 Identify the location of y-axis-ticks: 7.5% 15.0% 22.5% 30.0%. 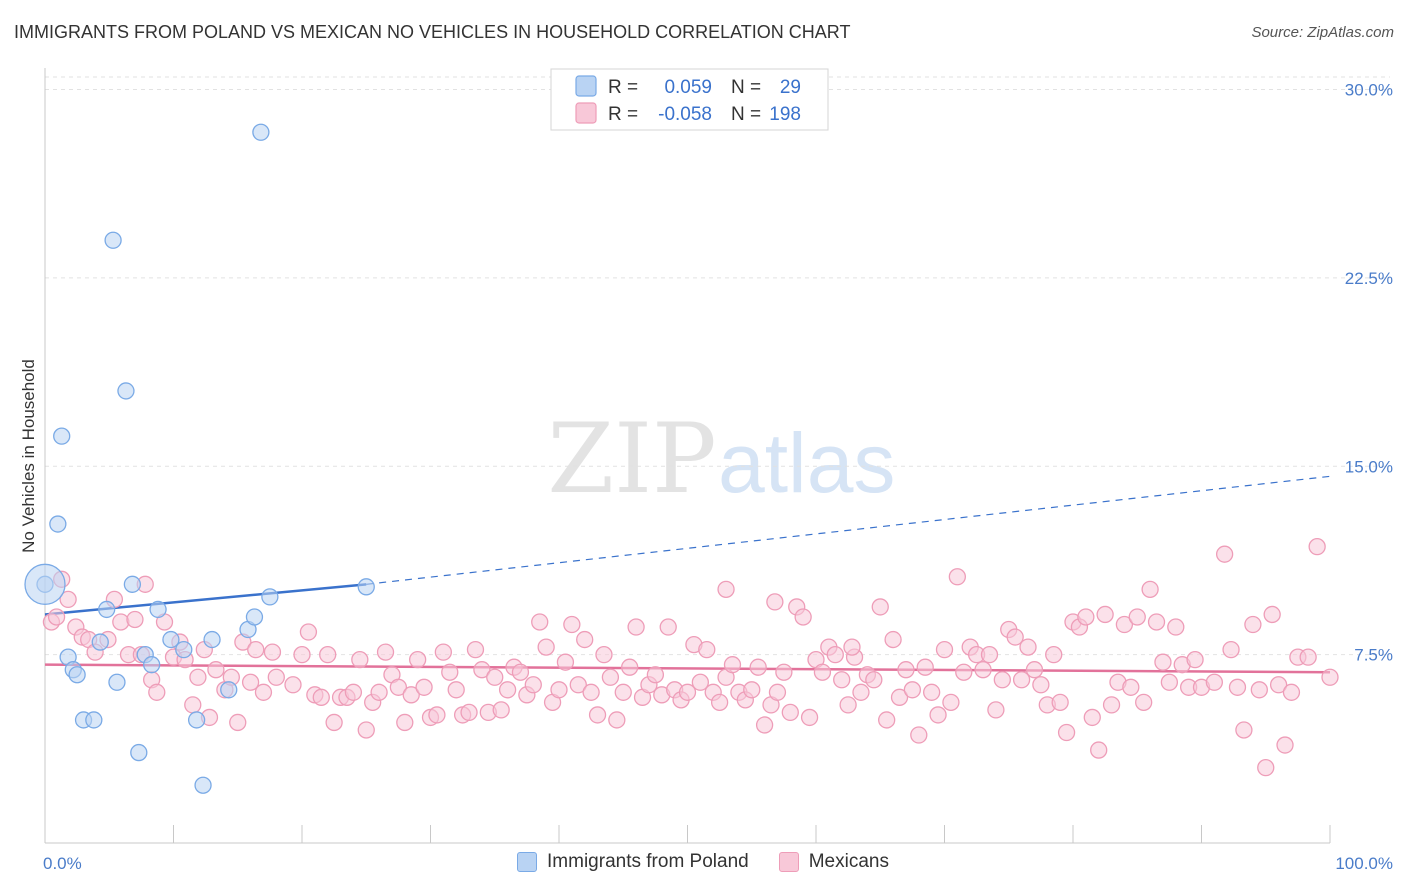
(1369, 373).